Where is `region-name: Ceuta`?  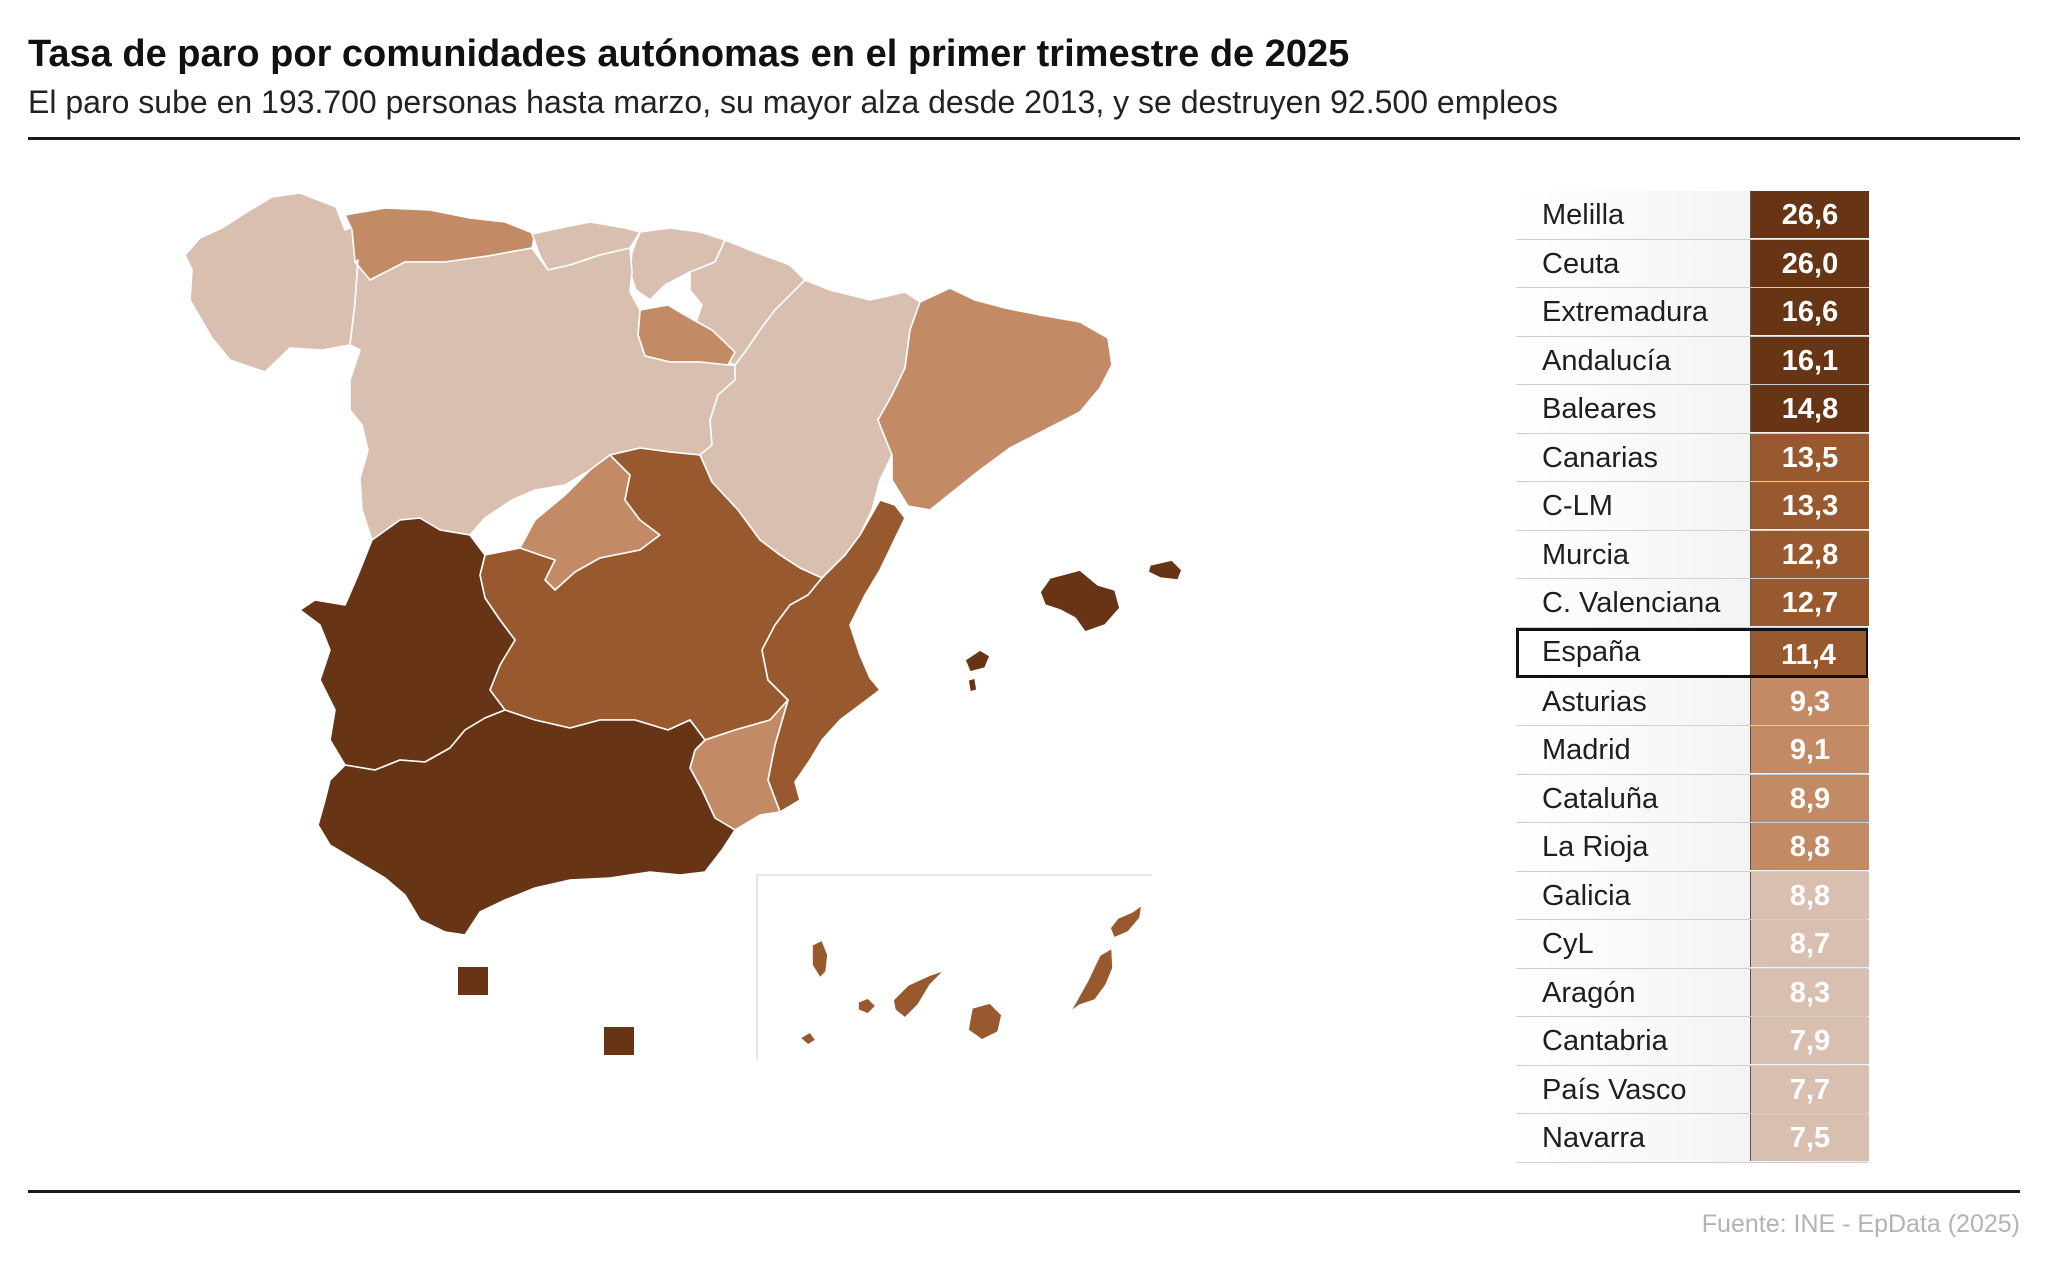 region-name: Ceuta is located at coordinates (1581, 263).